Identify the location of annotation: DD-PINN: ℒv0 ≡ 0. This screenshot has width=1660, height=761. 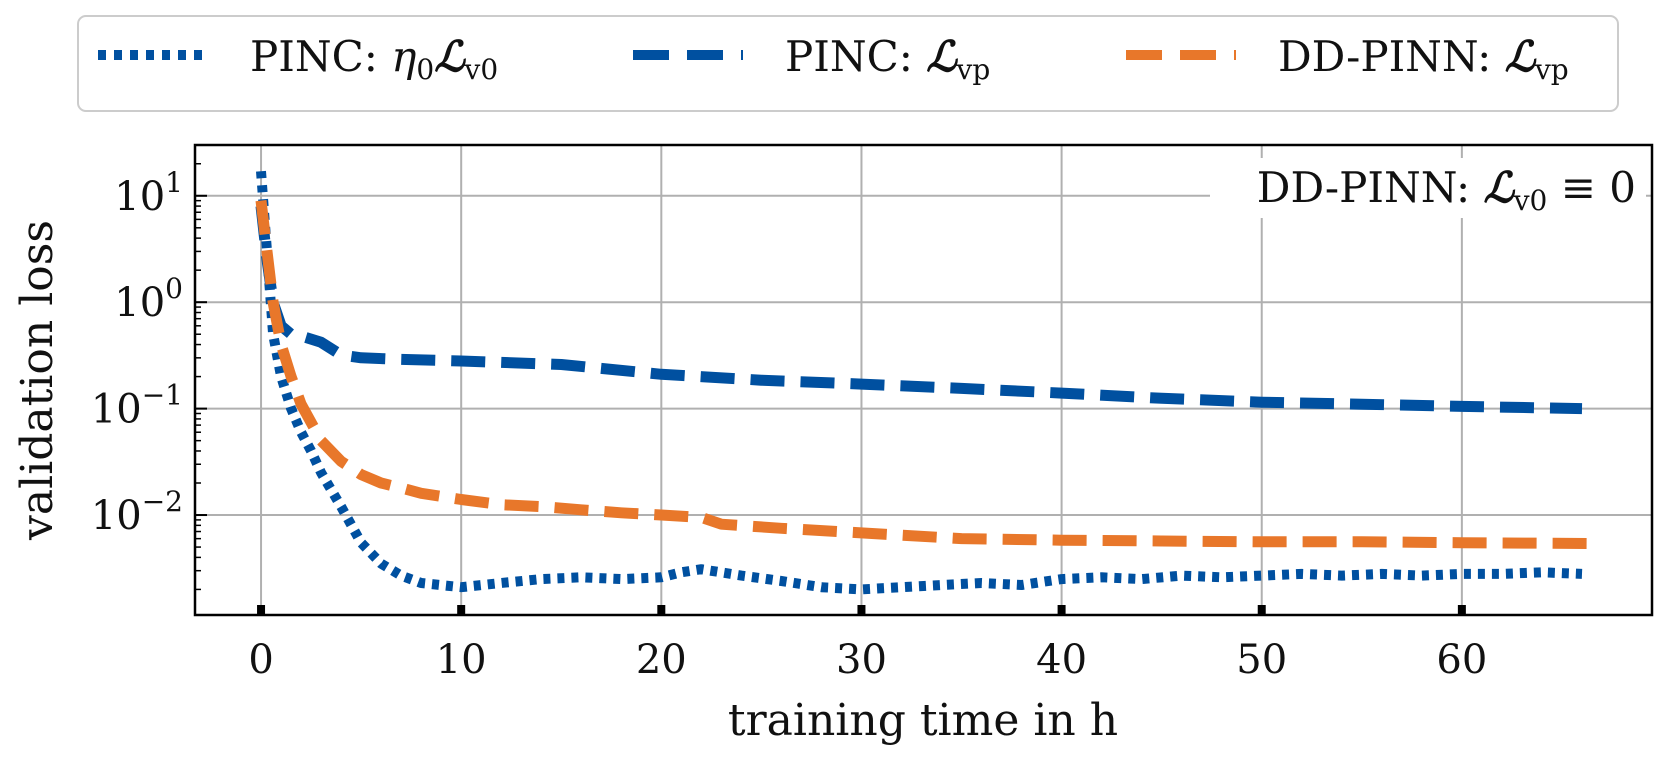
(1428, 188).